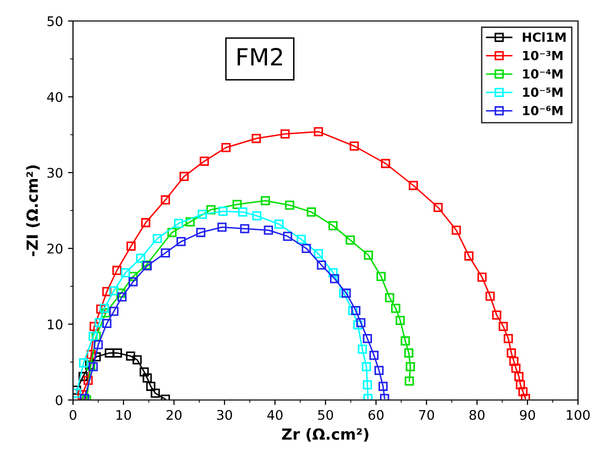  Describe the element at coordinates (275, 415) in the screenshot. I see `x-tick-label: 40` at that location.